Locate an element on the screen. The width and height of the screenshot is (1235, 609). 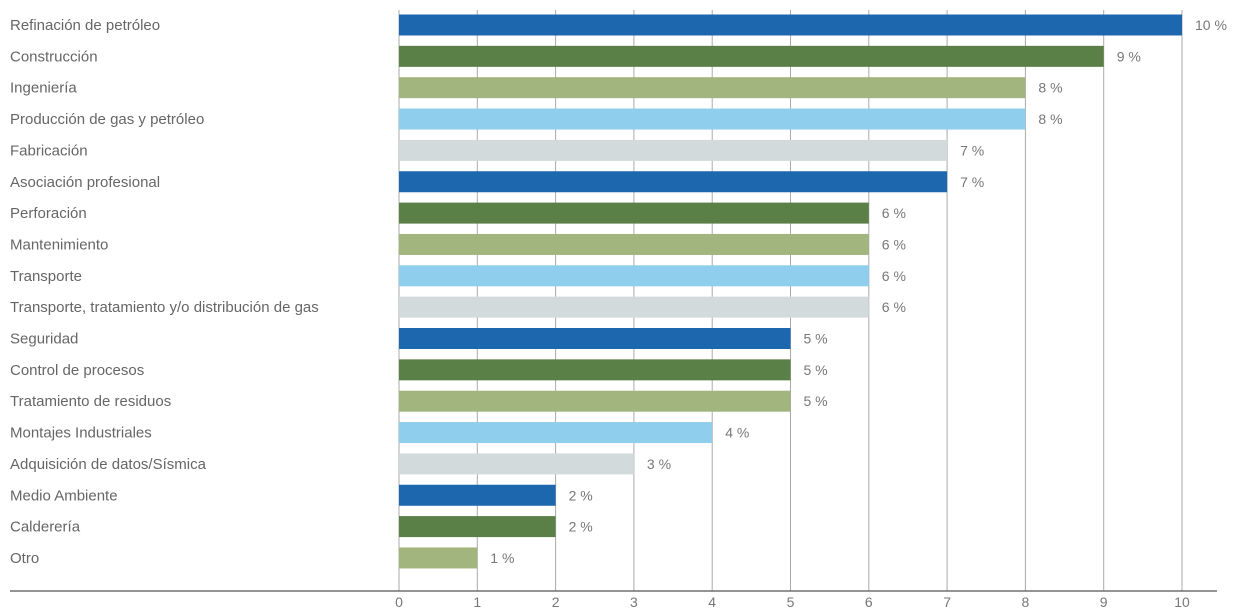
category-label: Producción de gas y petróleo is located at coordinates (107, 119).